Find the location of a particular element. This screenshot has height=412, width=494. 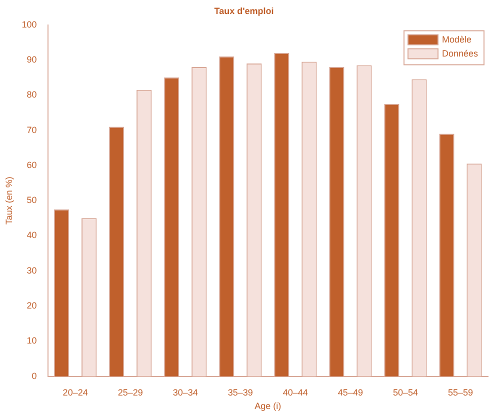

y-tick-label: 60 is located at coordinates (31, 165).